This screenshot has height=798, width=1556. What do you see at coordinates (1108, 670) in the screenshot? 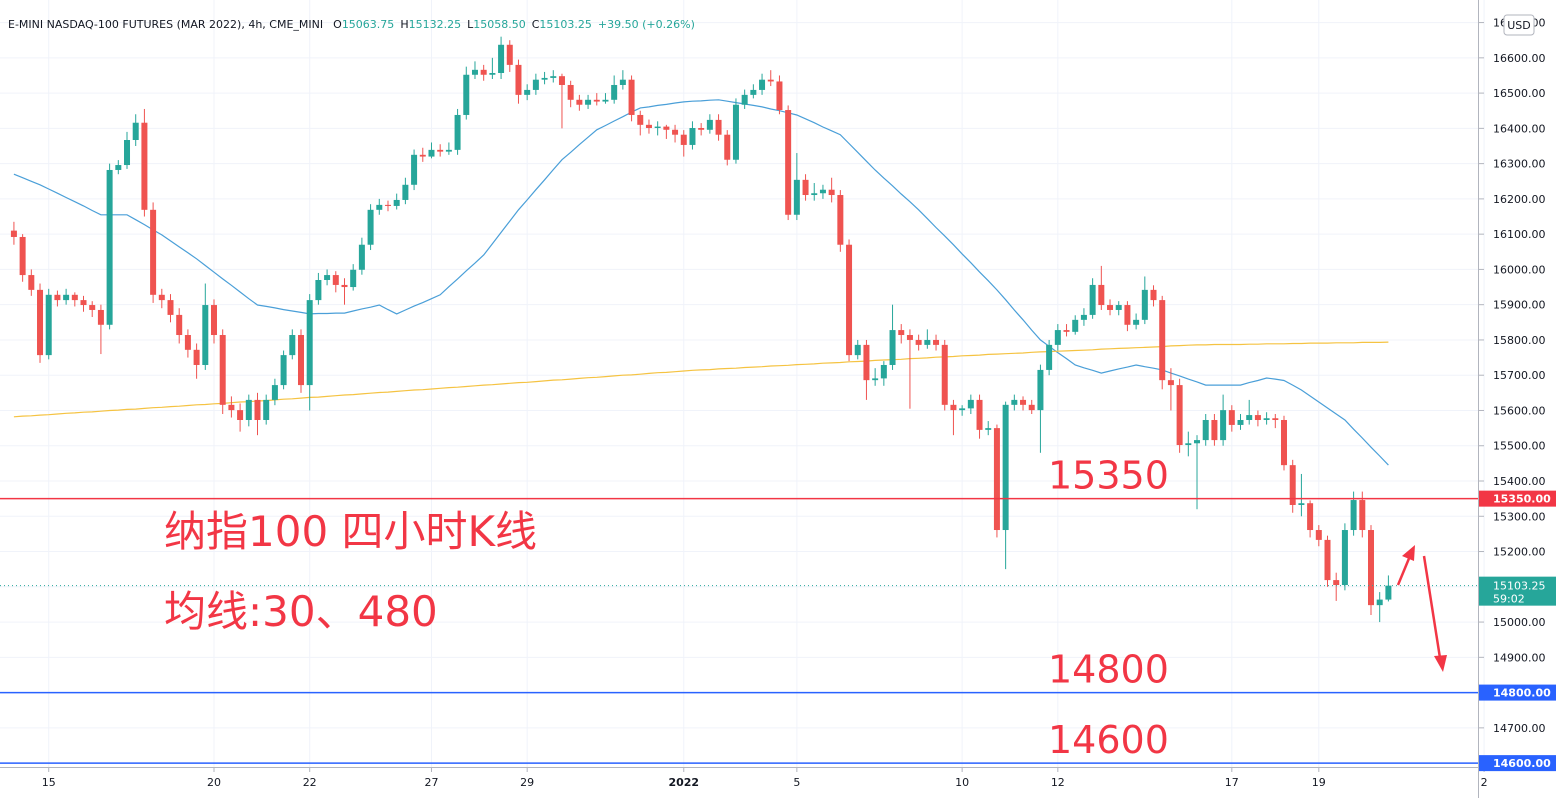
I see `level-annotation: 14800` at bounding box center [1108, 670].